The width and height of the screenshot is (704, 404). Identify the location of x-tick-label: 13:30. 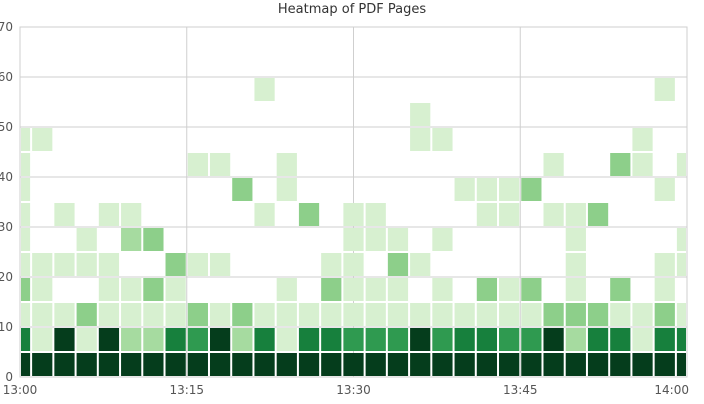
(353, 390).